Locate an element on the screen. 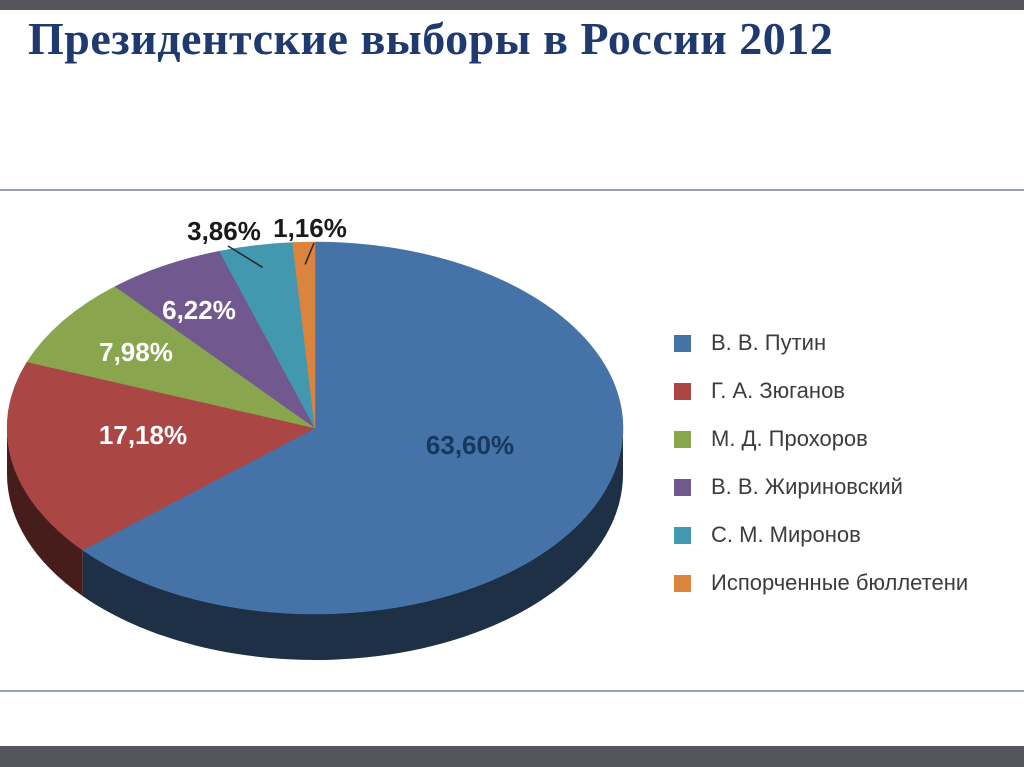  top-bar is located at coordinates (512, 5).